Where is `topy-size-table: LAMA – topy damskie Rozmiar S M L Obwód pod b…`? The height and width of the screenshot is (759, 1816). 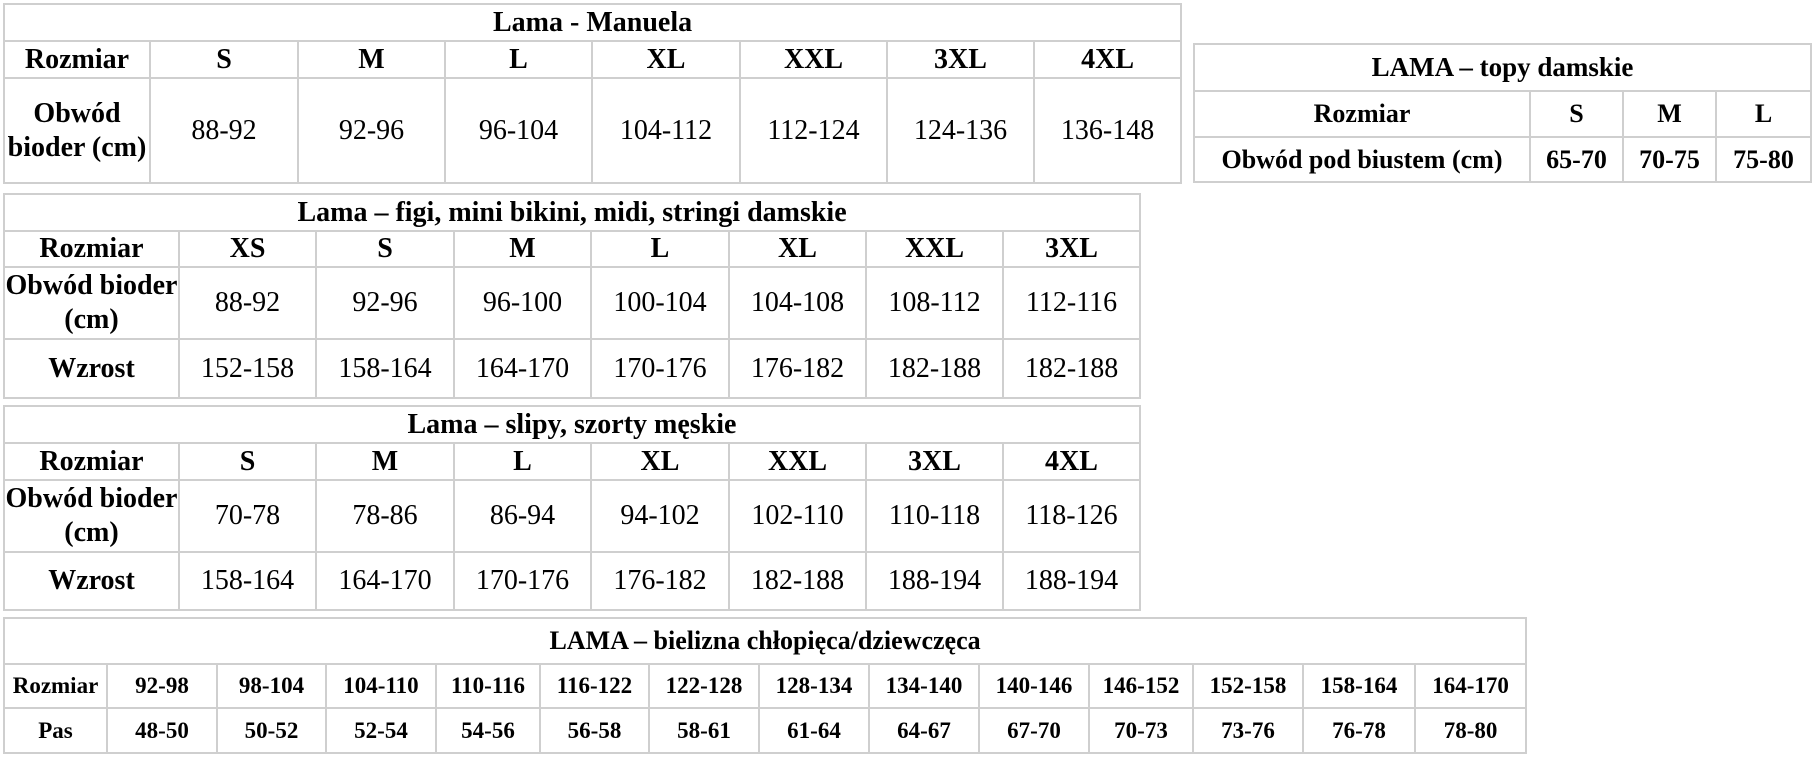 topy-size-table: LAMA – topy damskie Rozmiar S M L Obwód pod b… is located at coordinates (1502, 113).